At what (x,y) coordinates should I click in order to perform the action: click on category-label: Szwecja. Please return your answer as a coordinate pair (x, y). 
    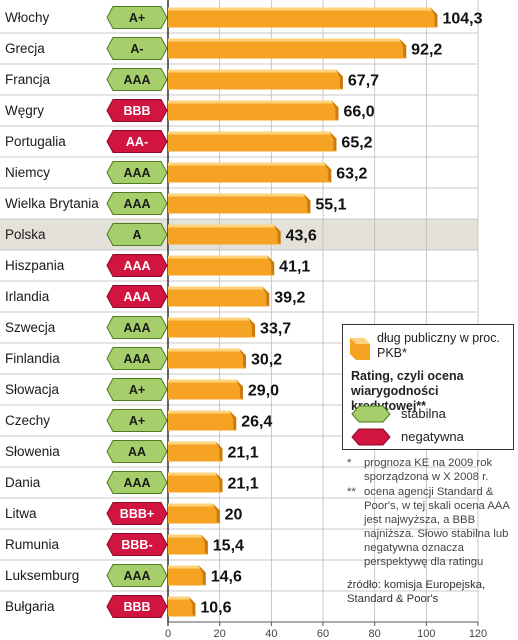
    Looking at the image, I should click on (30, 327).